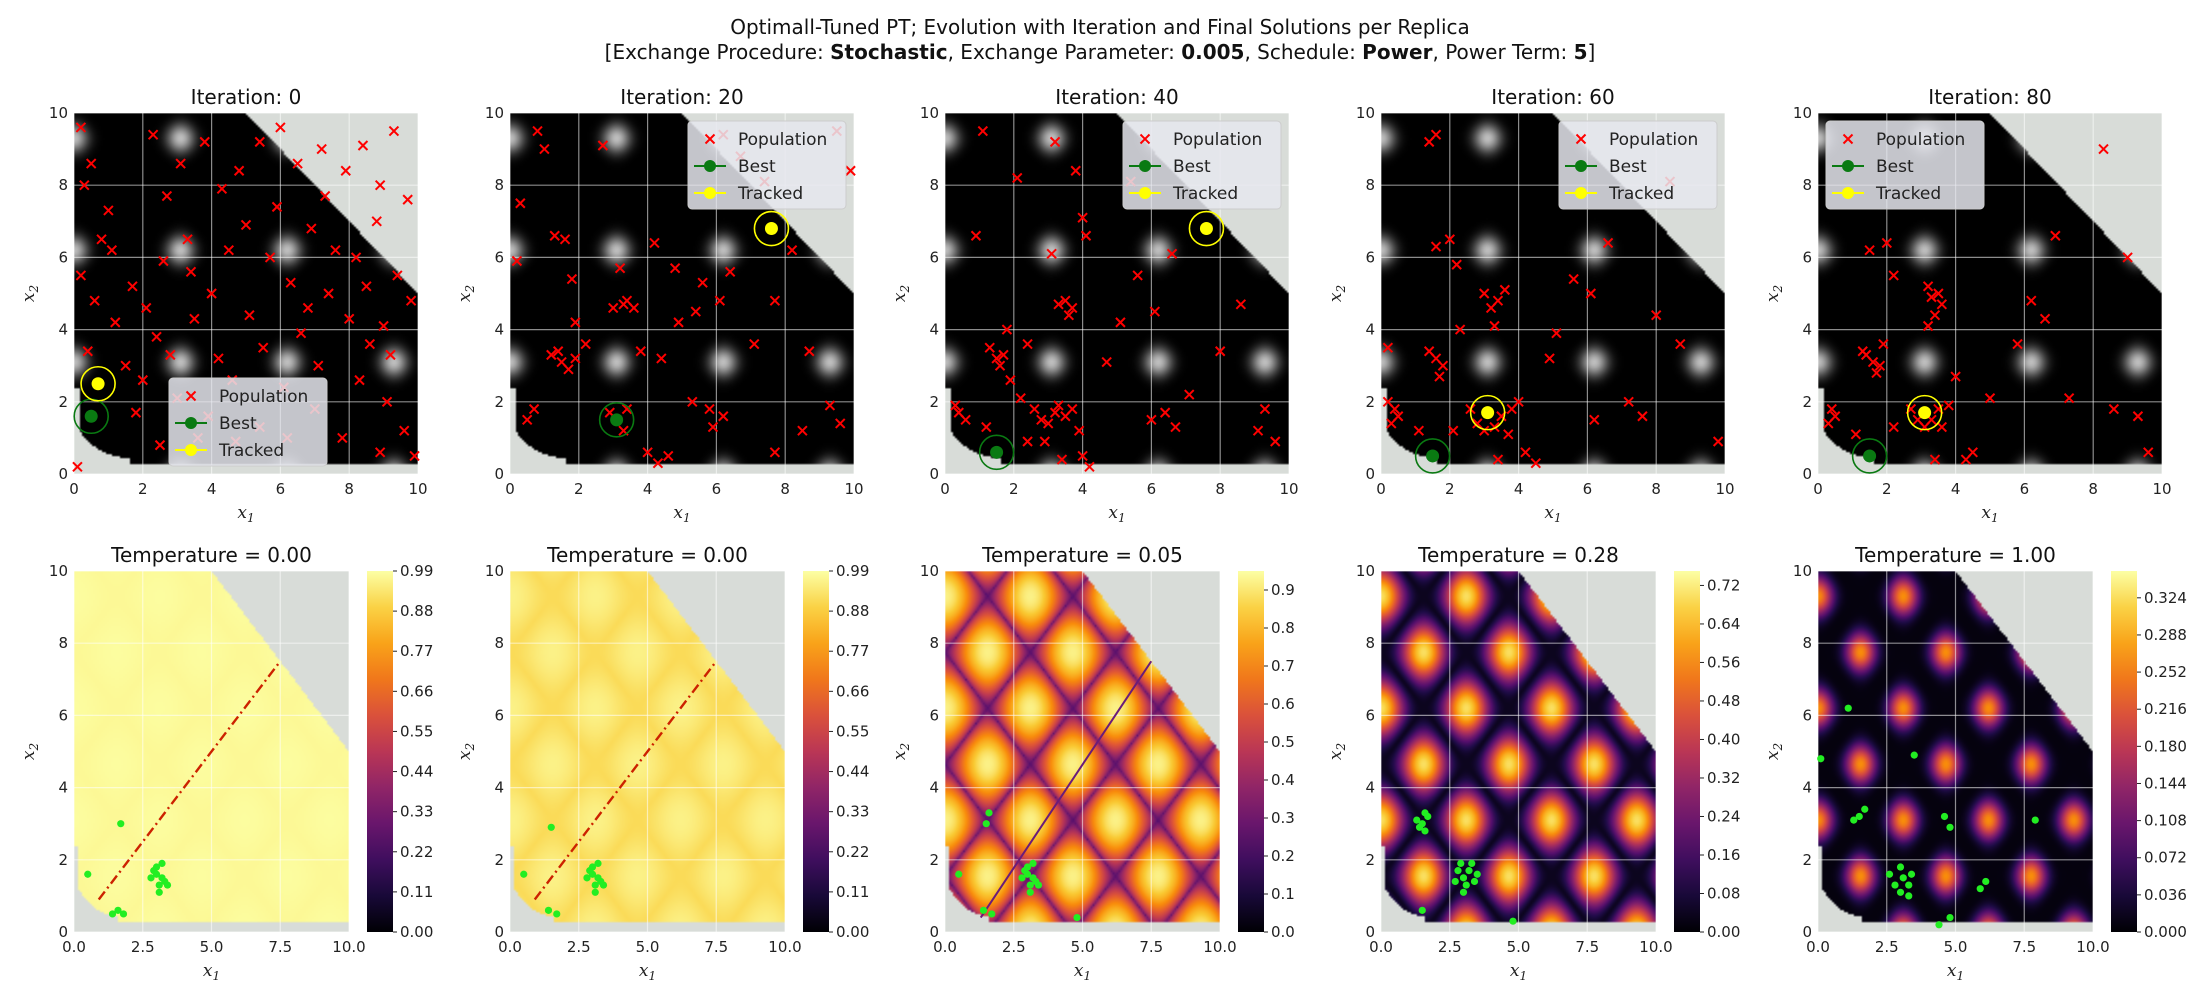 The image size is (2200, 1000). I want to click on colorbar-tick-label: 0.22, so click(416, 852).